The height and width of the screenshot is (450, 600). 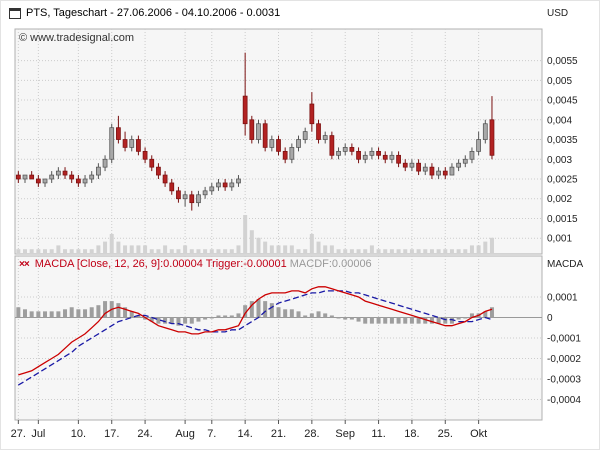 I want to click on indicator-trigger-value: Trigger:-0.00001, so click(x=246, y=264).